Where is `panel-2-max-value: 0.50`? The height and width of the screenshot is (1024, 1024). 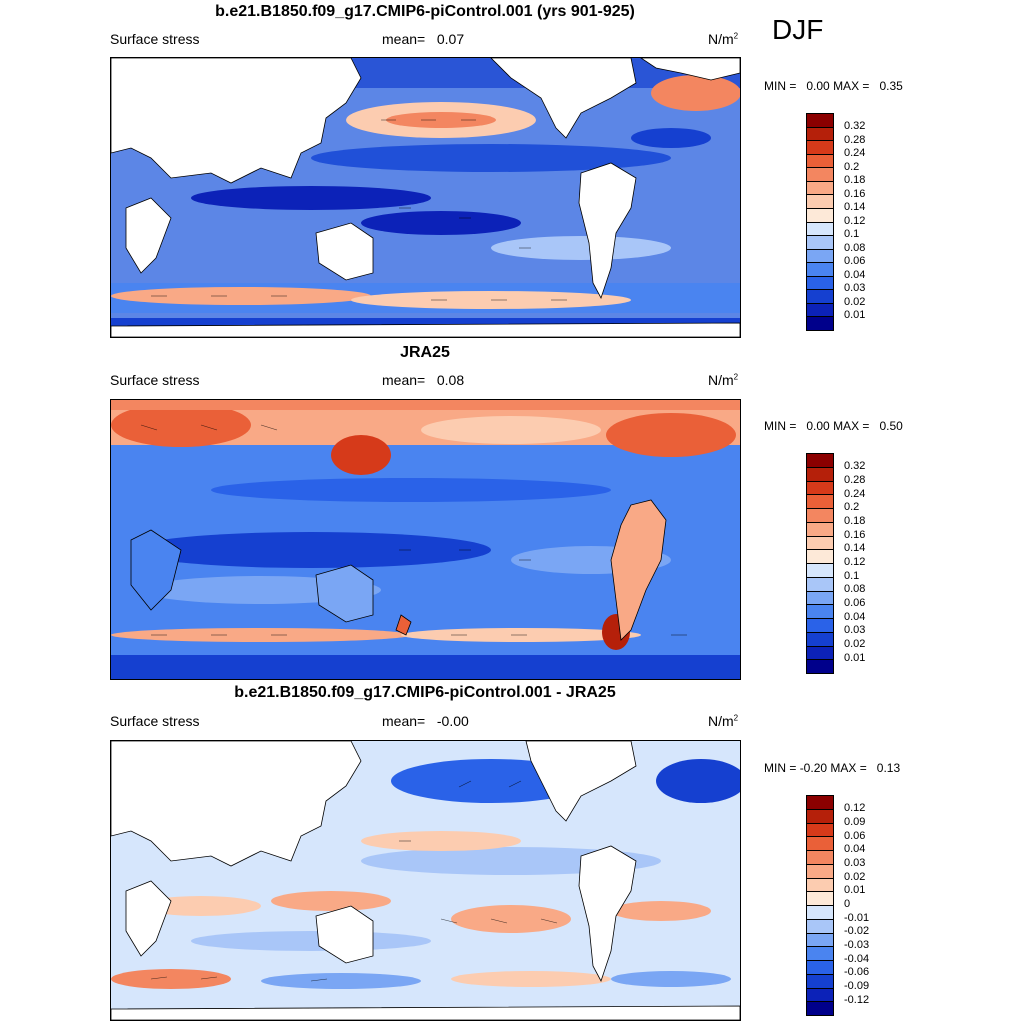
panel-2-max-value: 0.50 is located at coordinates (891, 426).